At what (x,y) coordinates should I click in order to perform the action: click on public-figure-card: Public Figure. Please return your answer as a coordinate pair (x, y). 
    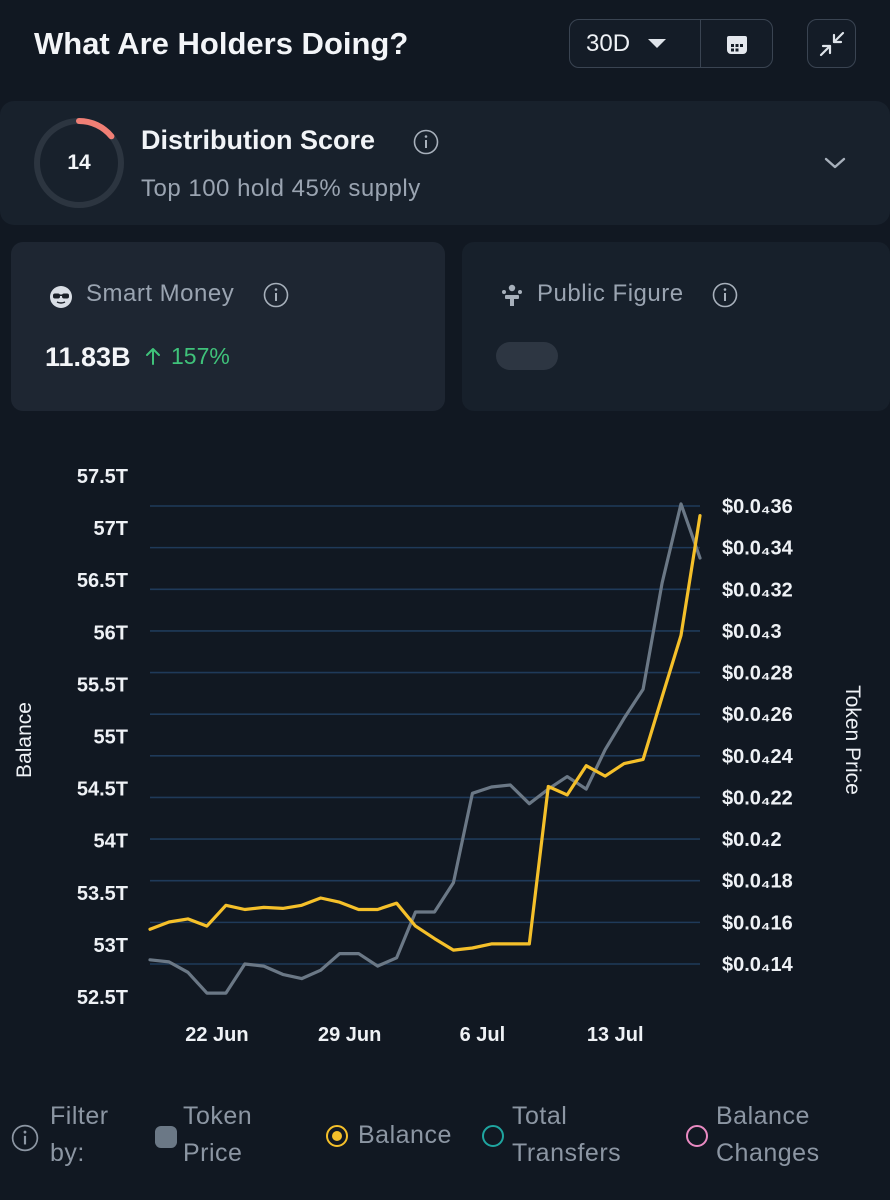
    Looking at the image, I should click on (676, 326).